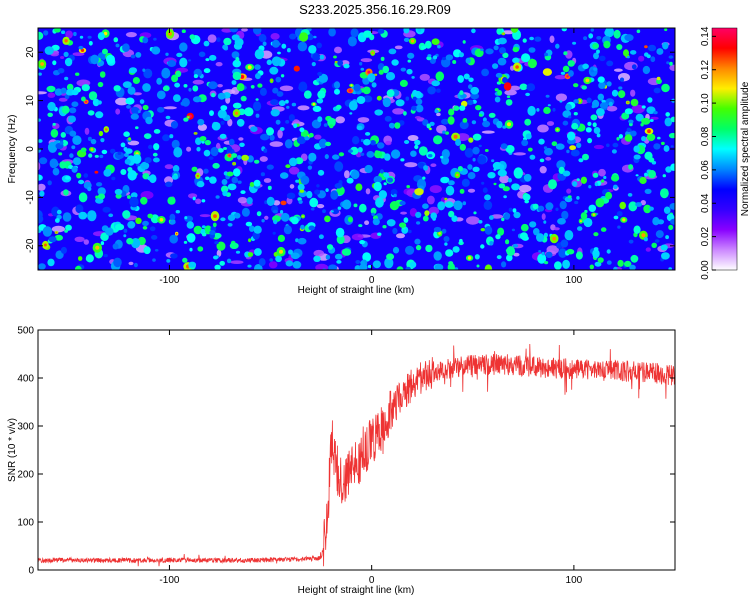 The image size is (750, 600). Describe the element at coordinates (375, 9) in the screenshot. I see `figure-title: S233.2025.356.16.29.R09` at that location.